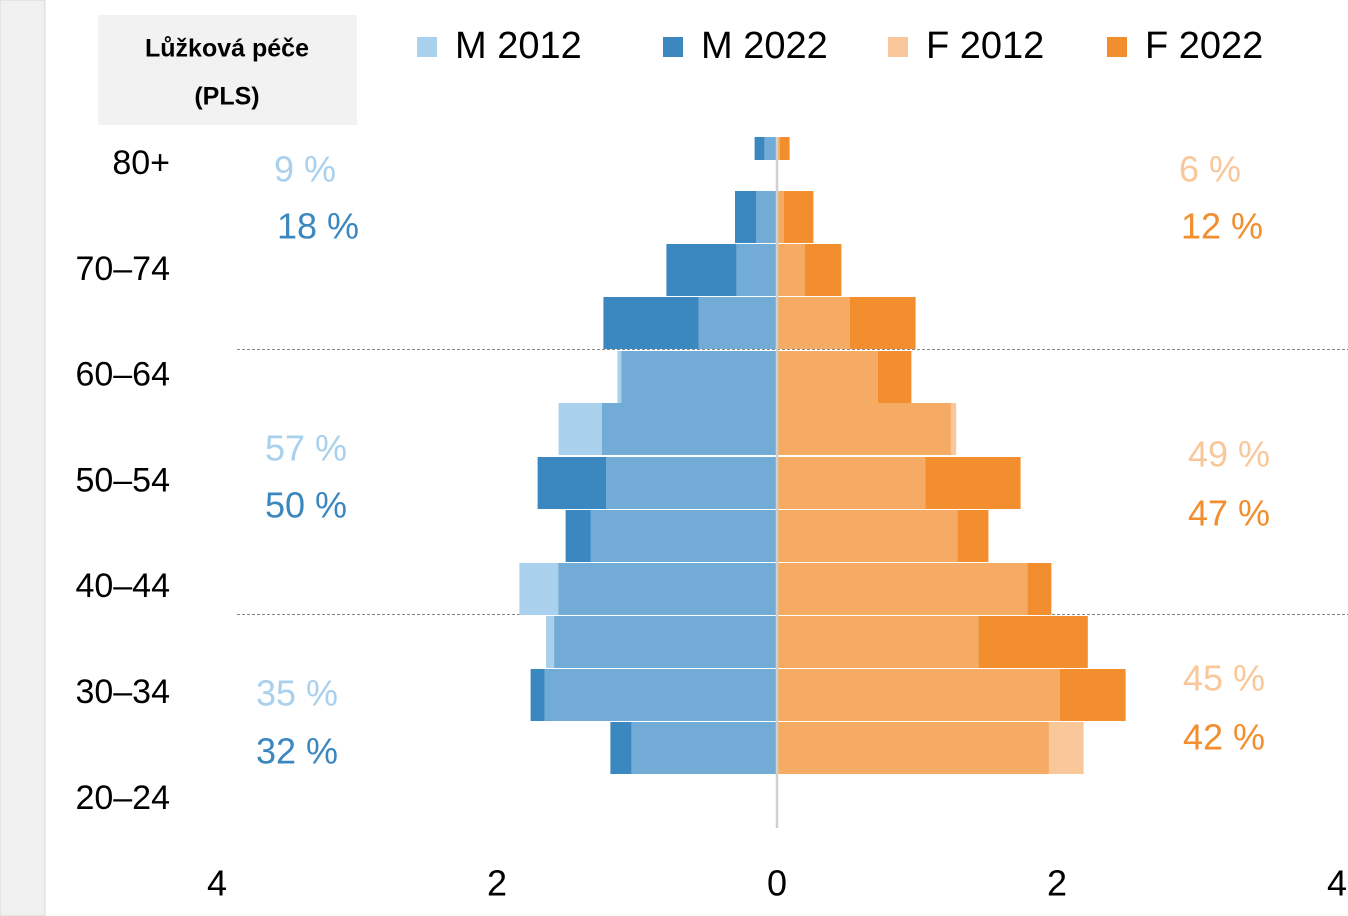 This screenshot has height=916, width=1348. What do you see at coordinates (122, 480) in the screenshot?
I see `y-tick-label: 50–54` at bounding box center [122, 480].